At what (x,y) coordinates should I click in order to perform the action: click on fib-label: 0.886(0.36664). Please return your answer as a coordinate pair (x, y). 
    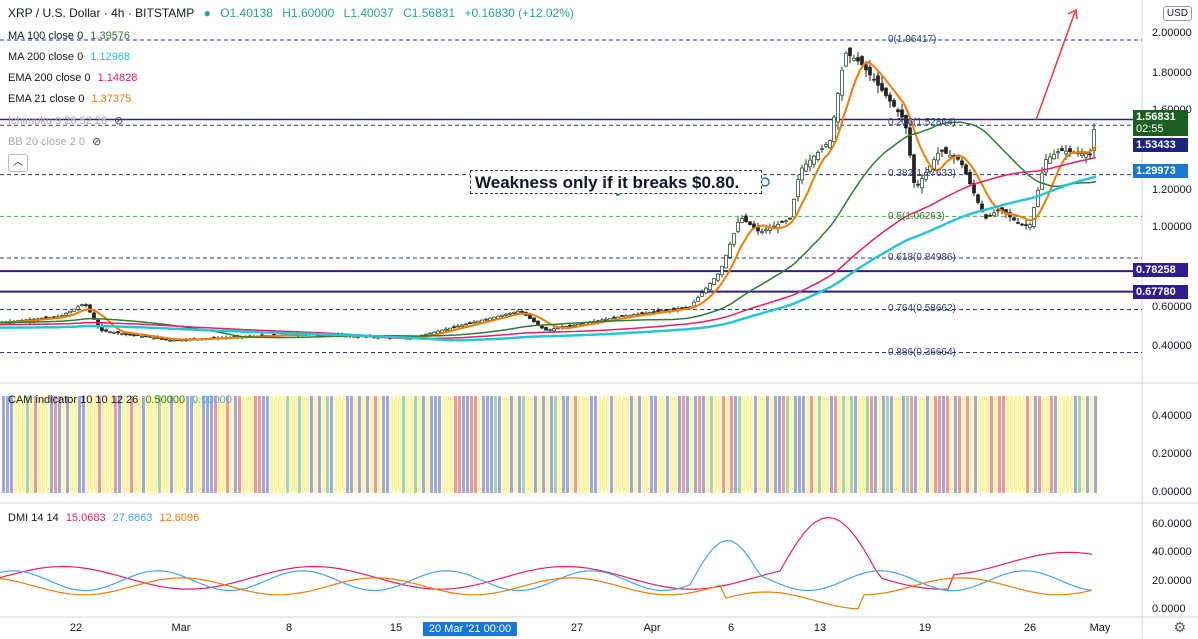
    Looking at the image, I should click on (922, 352).